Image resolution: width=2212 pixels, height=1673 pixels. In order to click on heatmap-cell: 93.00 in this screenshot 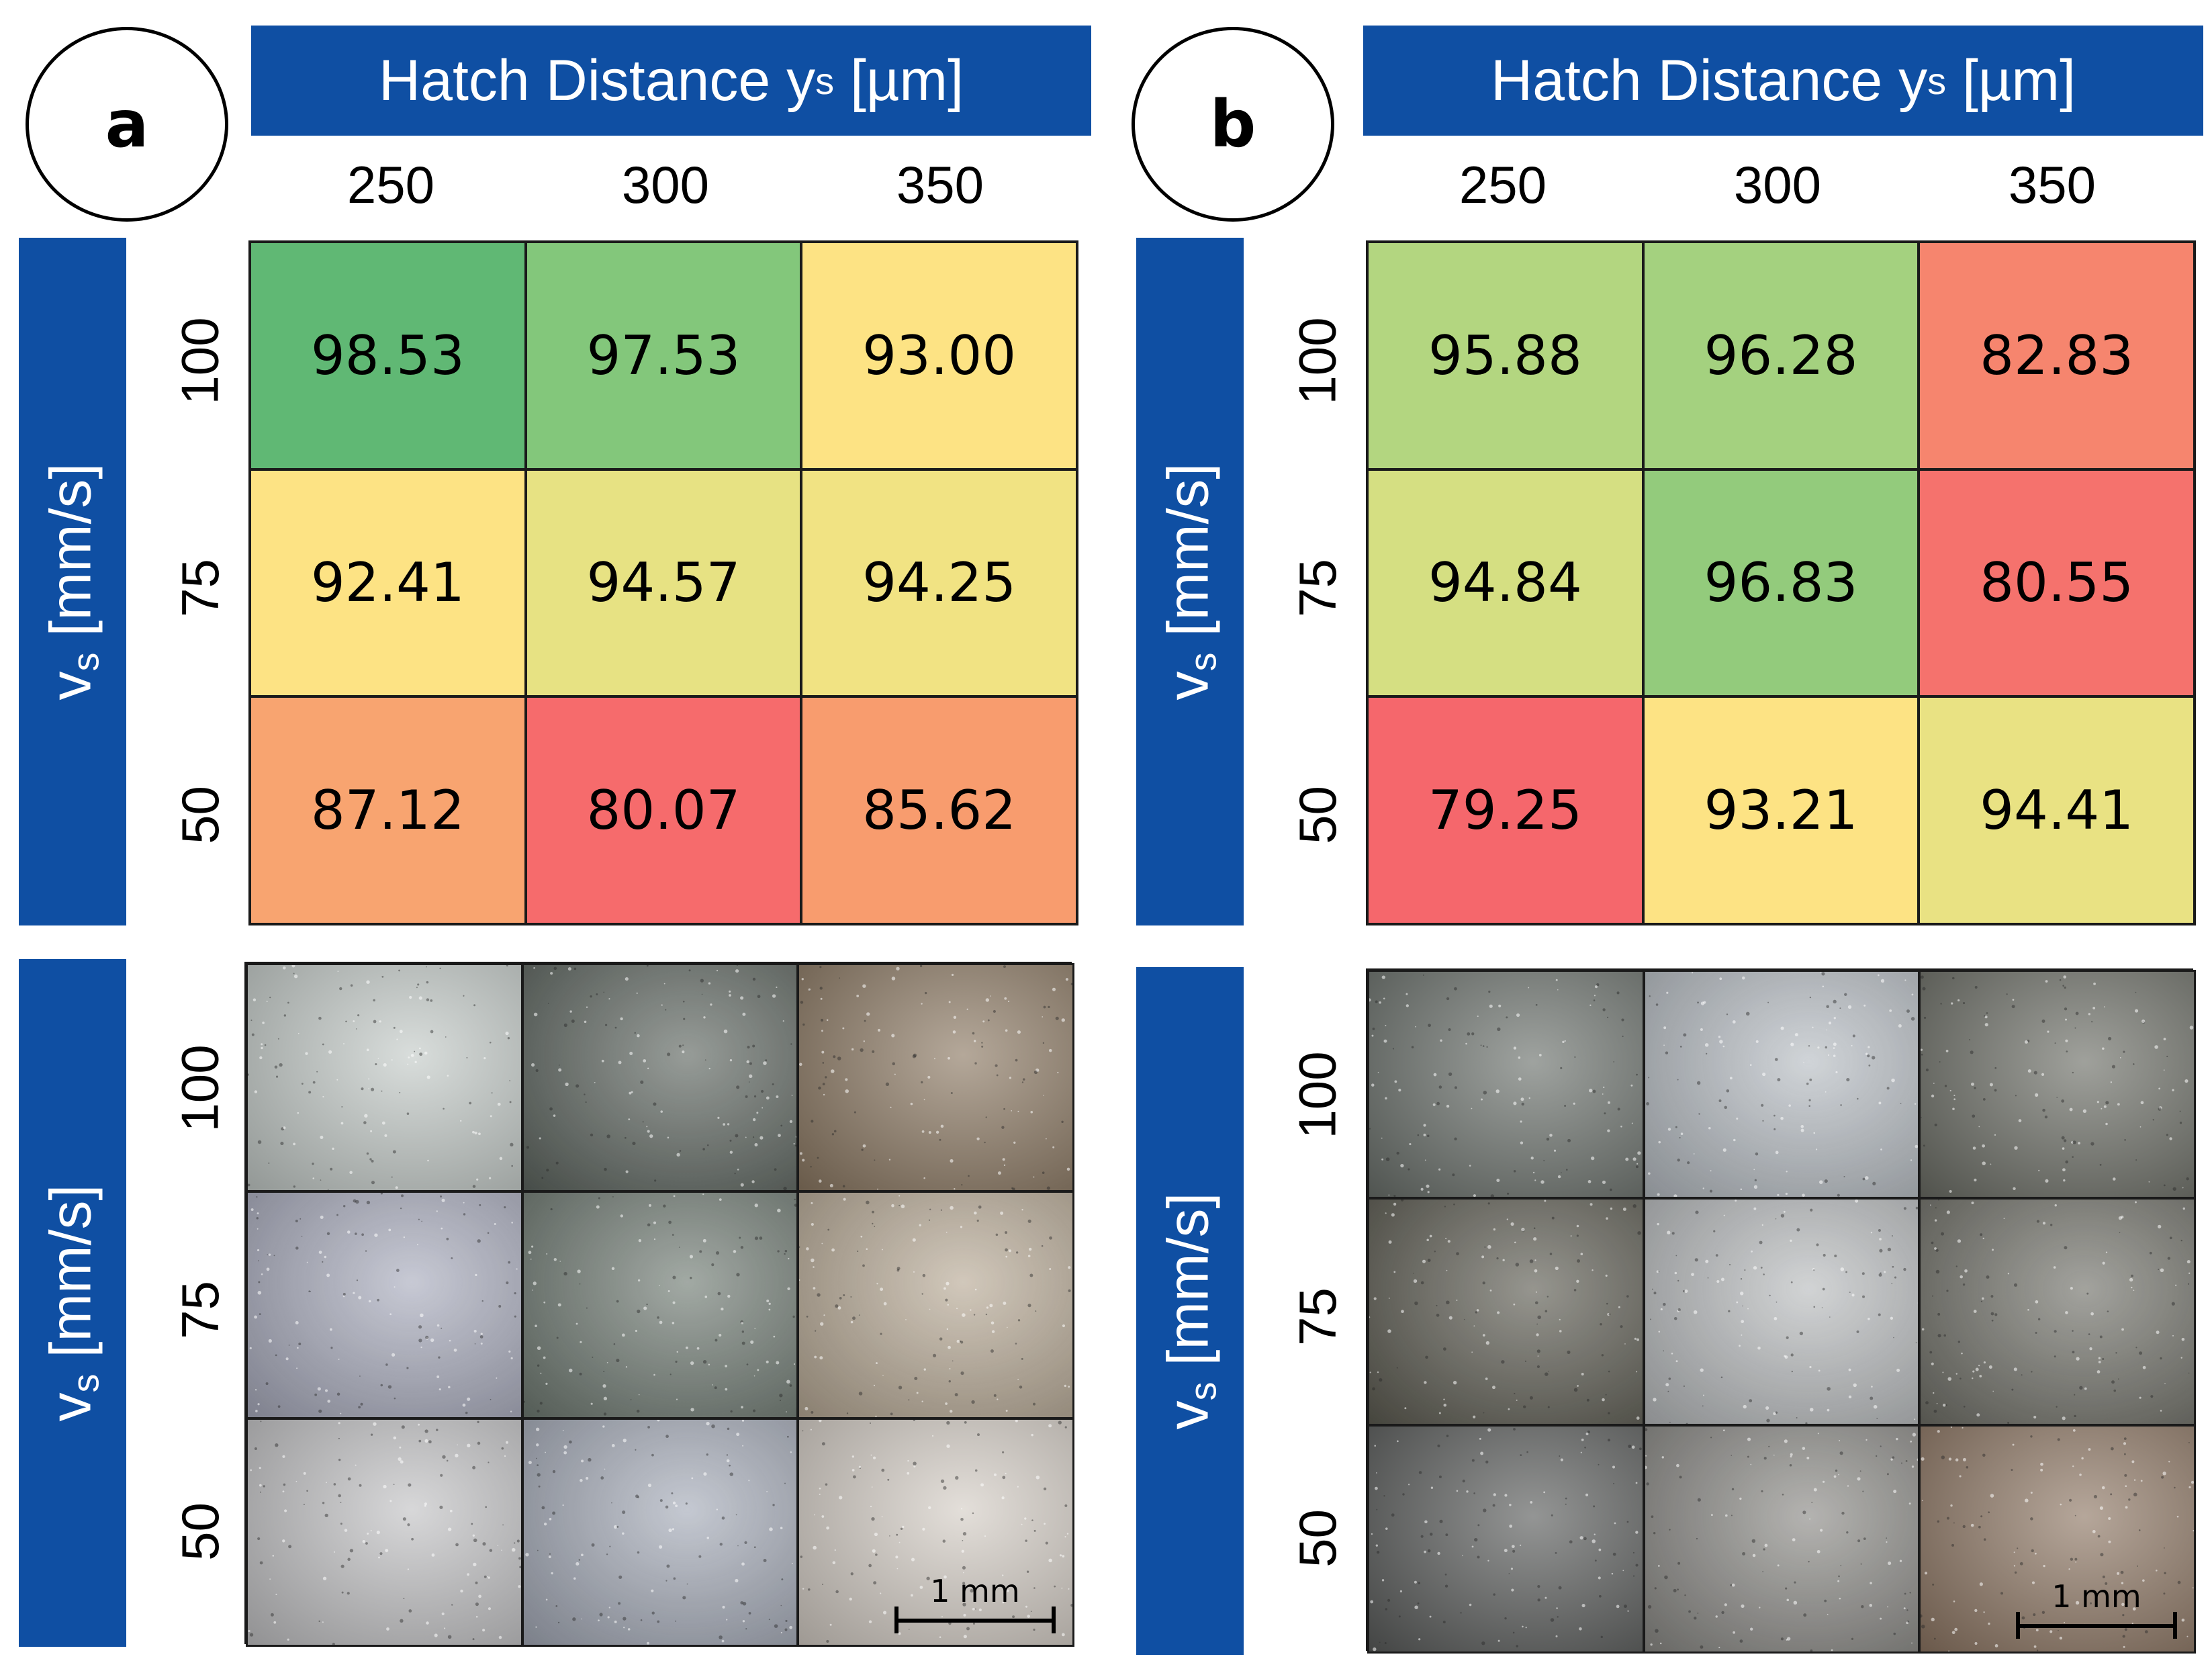, I will do `click(939, 355)`.